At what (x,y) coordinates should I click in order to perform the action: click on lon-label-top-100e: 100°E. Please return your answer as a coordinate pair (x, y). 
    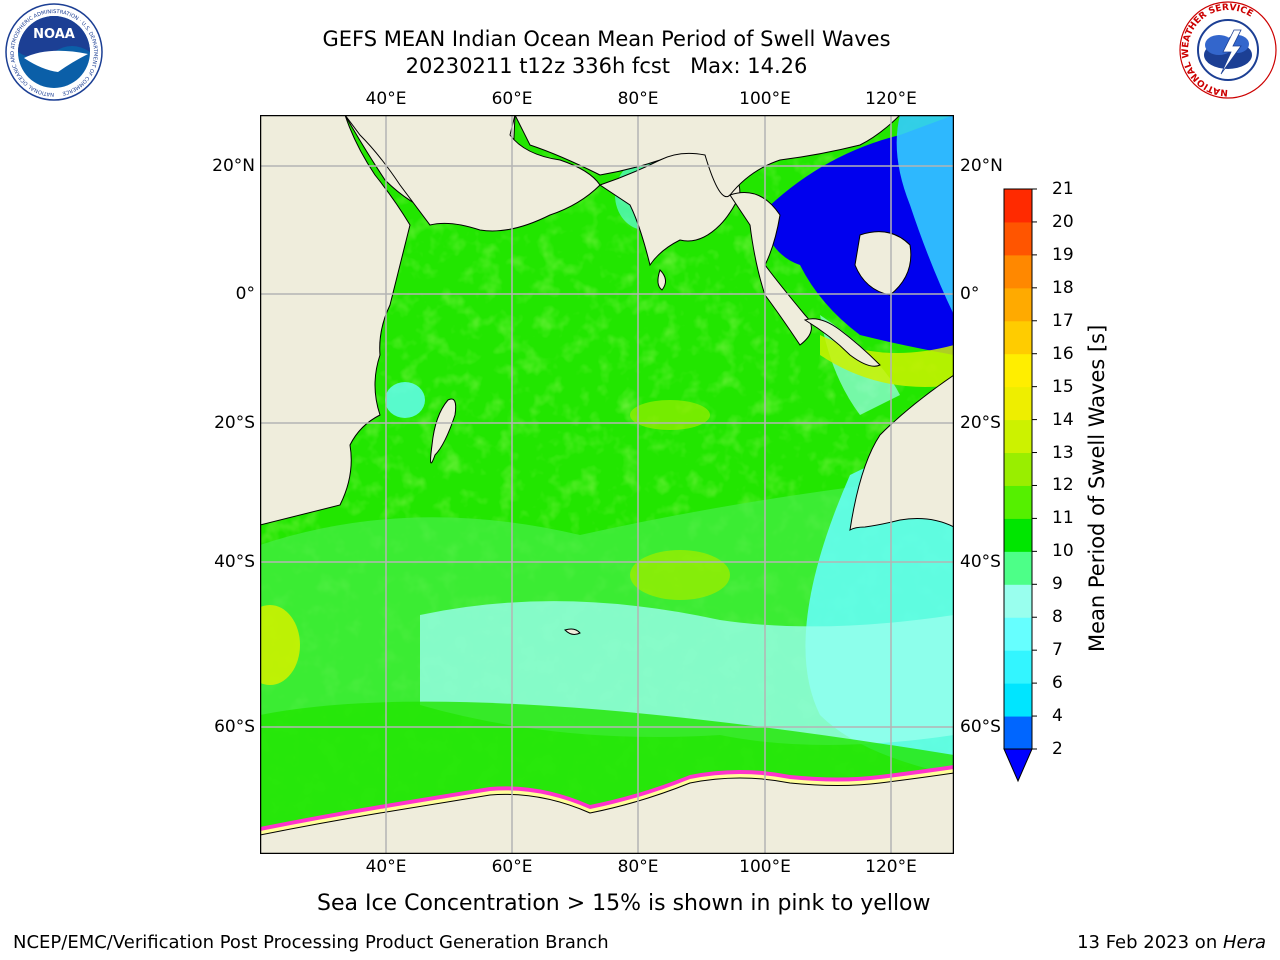
    Looking at the image, I should click on (765, 99).